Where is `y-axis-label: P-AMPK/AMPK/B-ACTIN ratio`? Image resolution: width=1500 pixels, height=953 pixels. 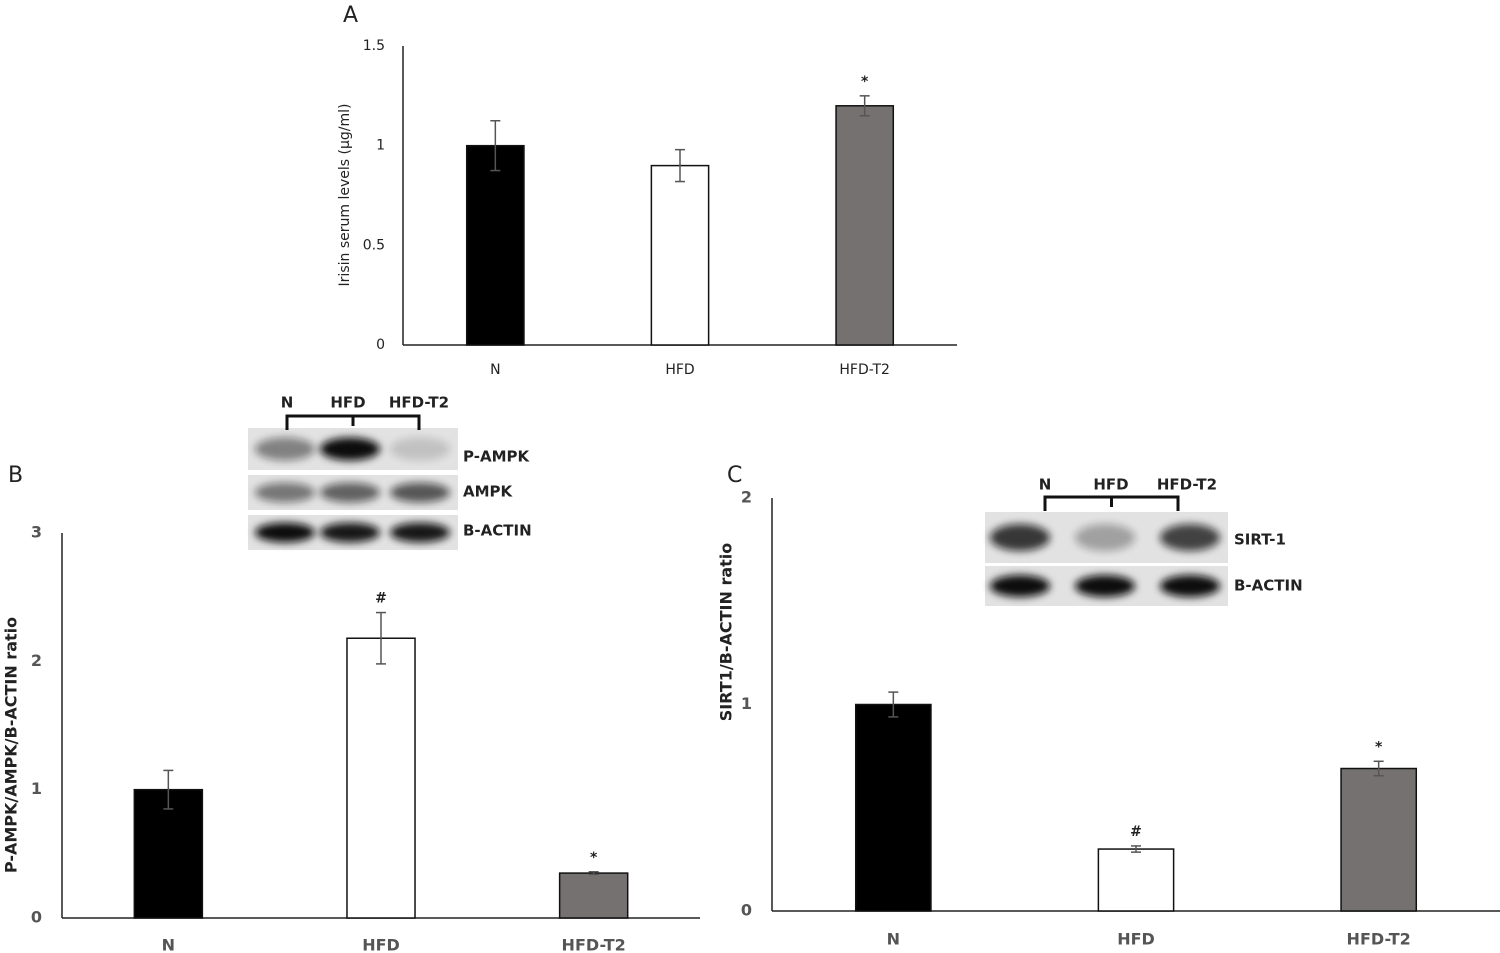 y-axis-label: P-AMPK/AMPK/B-ACTIN ratio is located at coordinates (11, 745).